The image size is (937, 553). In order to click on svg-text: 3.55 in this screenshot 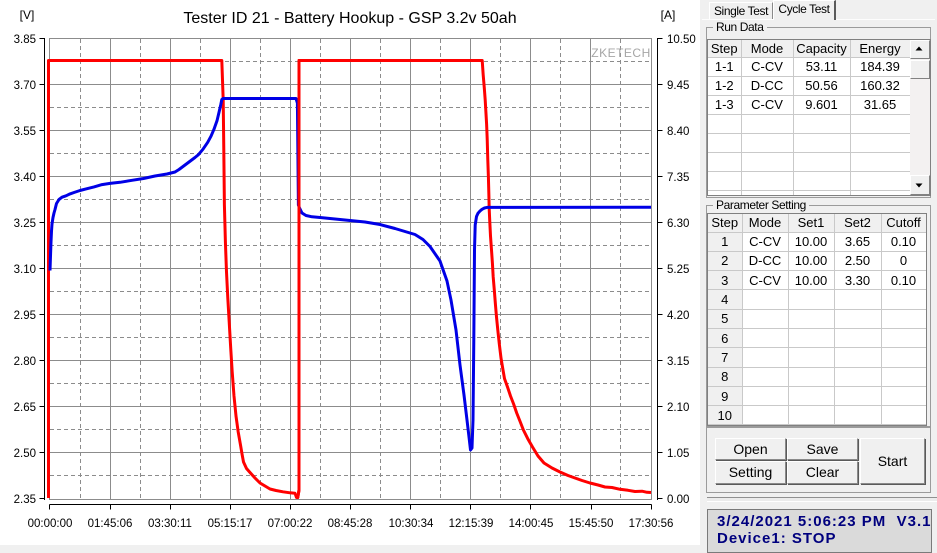, I will do `click(25, 132)`.